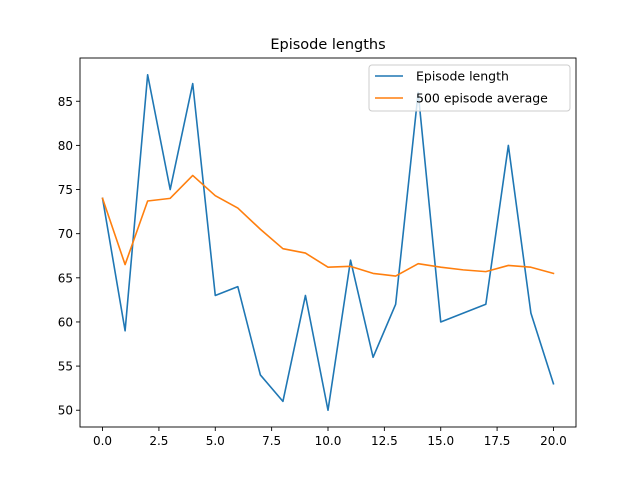  I want to click on chart-title: Episode lengths, so click(327, 45).